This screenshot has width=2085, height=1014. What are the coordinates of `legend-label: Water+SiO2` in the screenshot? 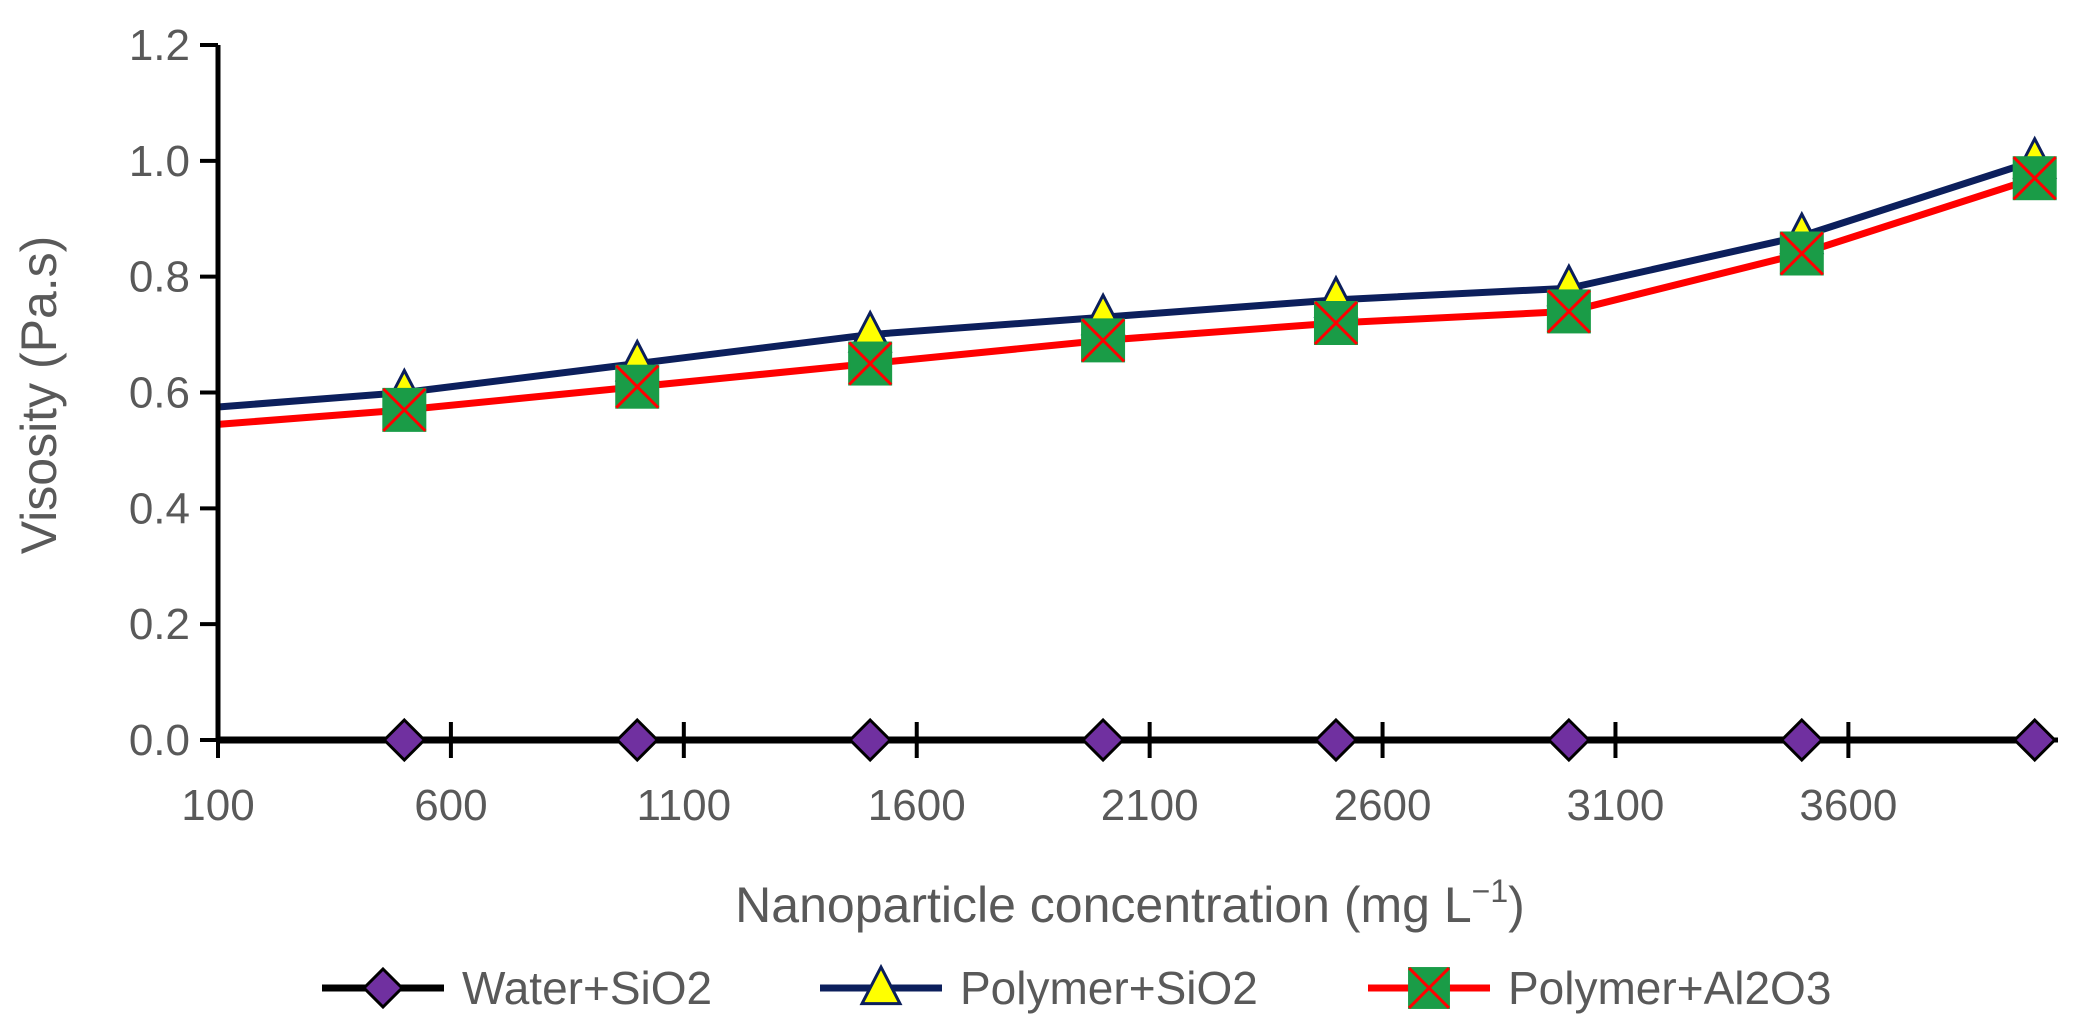 It's located at (587, 988).